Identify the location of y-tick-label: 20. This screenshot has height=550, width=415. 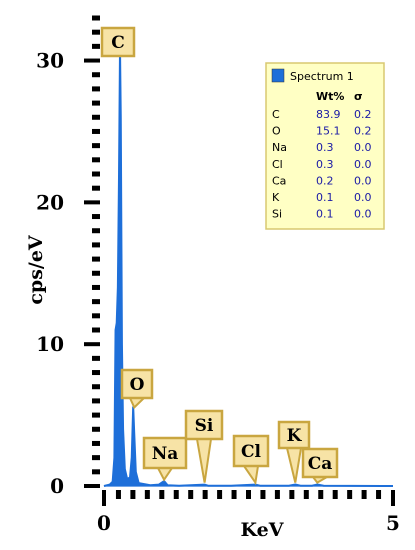
(50, 202).